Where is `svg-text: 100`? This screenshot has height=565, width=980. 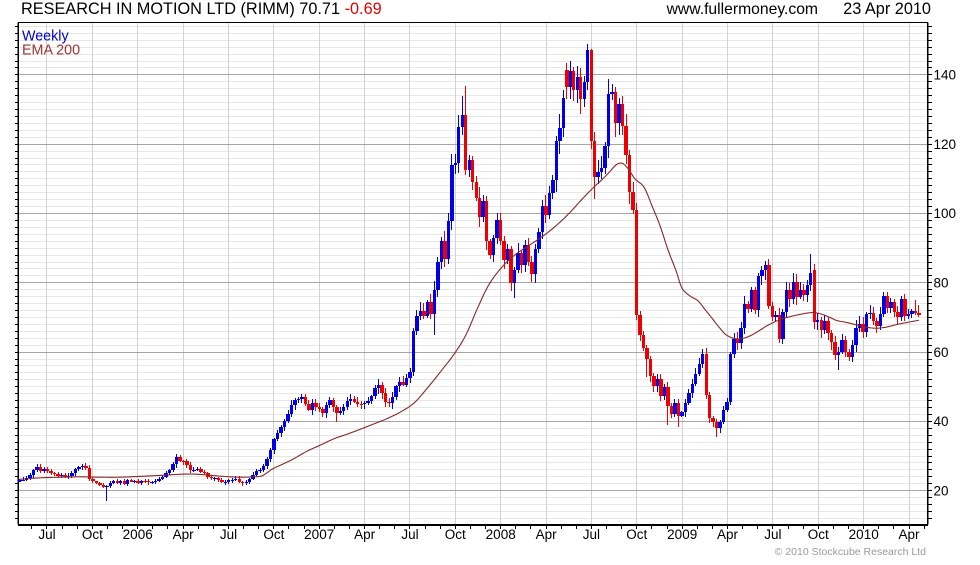
svg-text: 100 is located at coordinates (945, 213).